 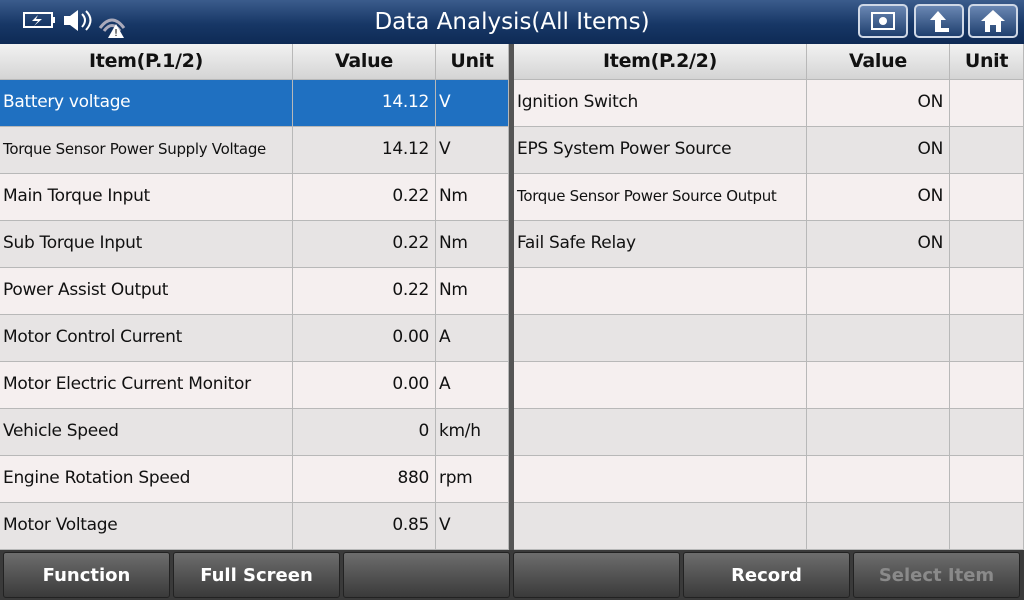 I want to click on title-bar: ! Data Analysis(All Items), so click(x=512, y=22).